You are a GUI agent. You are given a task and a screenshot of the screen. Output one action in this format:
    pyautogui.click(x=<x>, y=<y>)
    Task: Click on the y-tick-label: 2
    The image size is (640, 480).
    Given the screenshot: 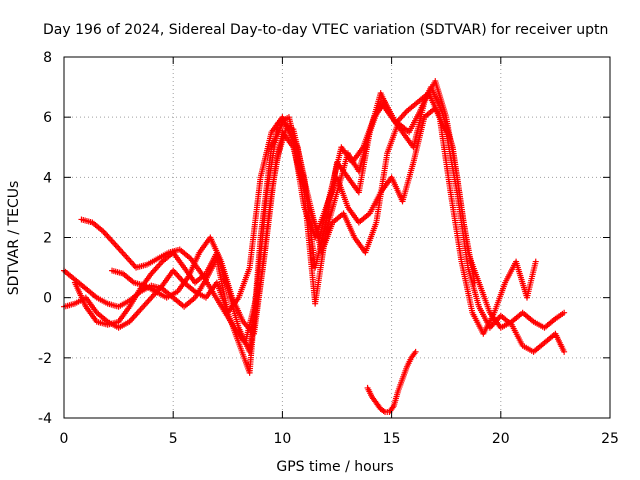 What is the action you would take?
    pyautogui.click(x=47, y=239)
    